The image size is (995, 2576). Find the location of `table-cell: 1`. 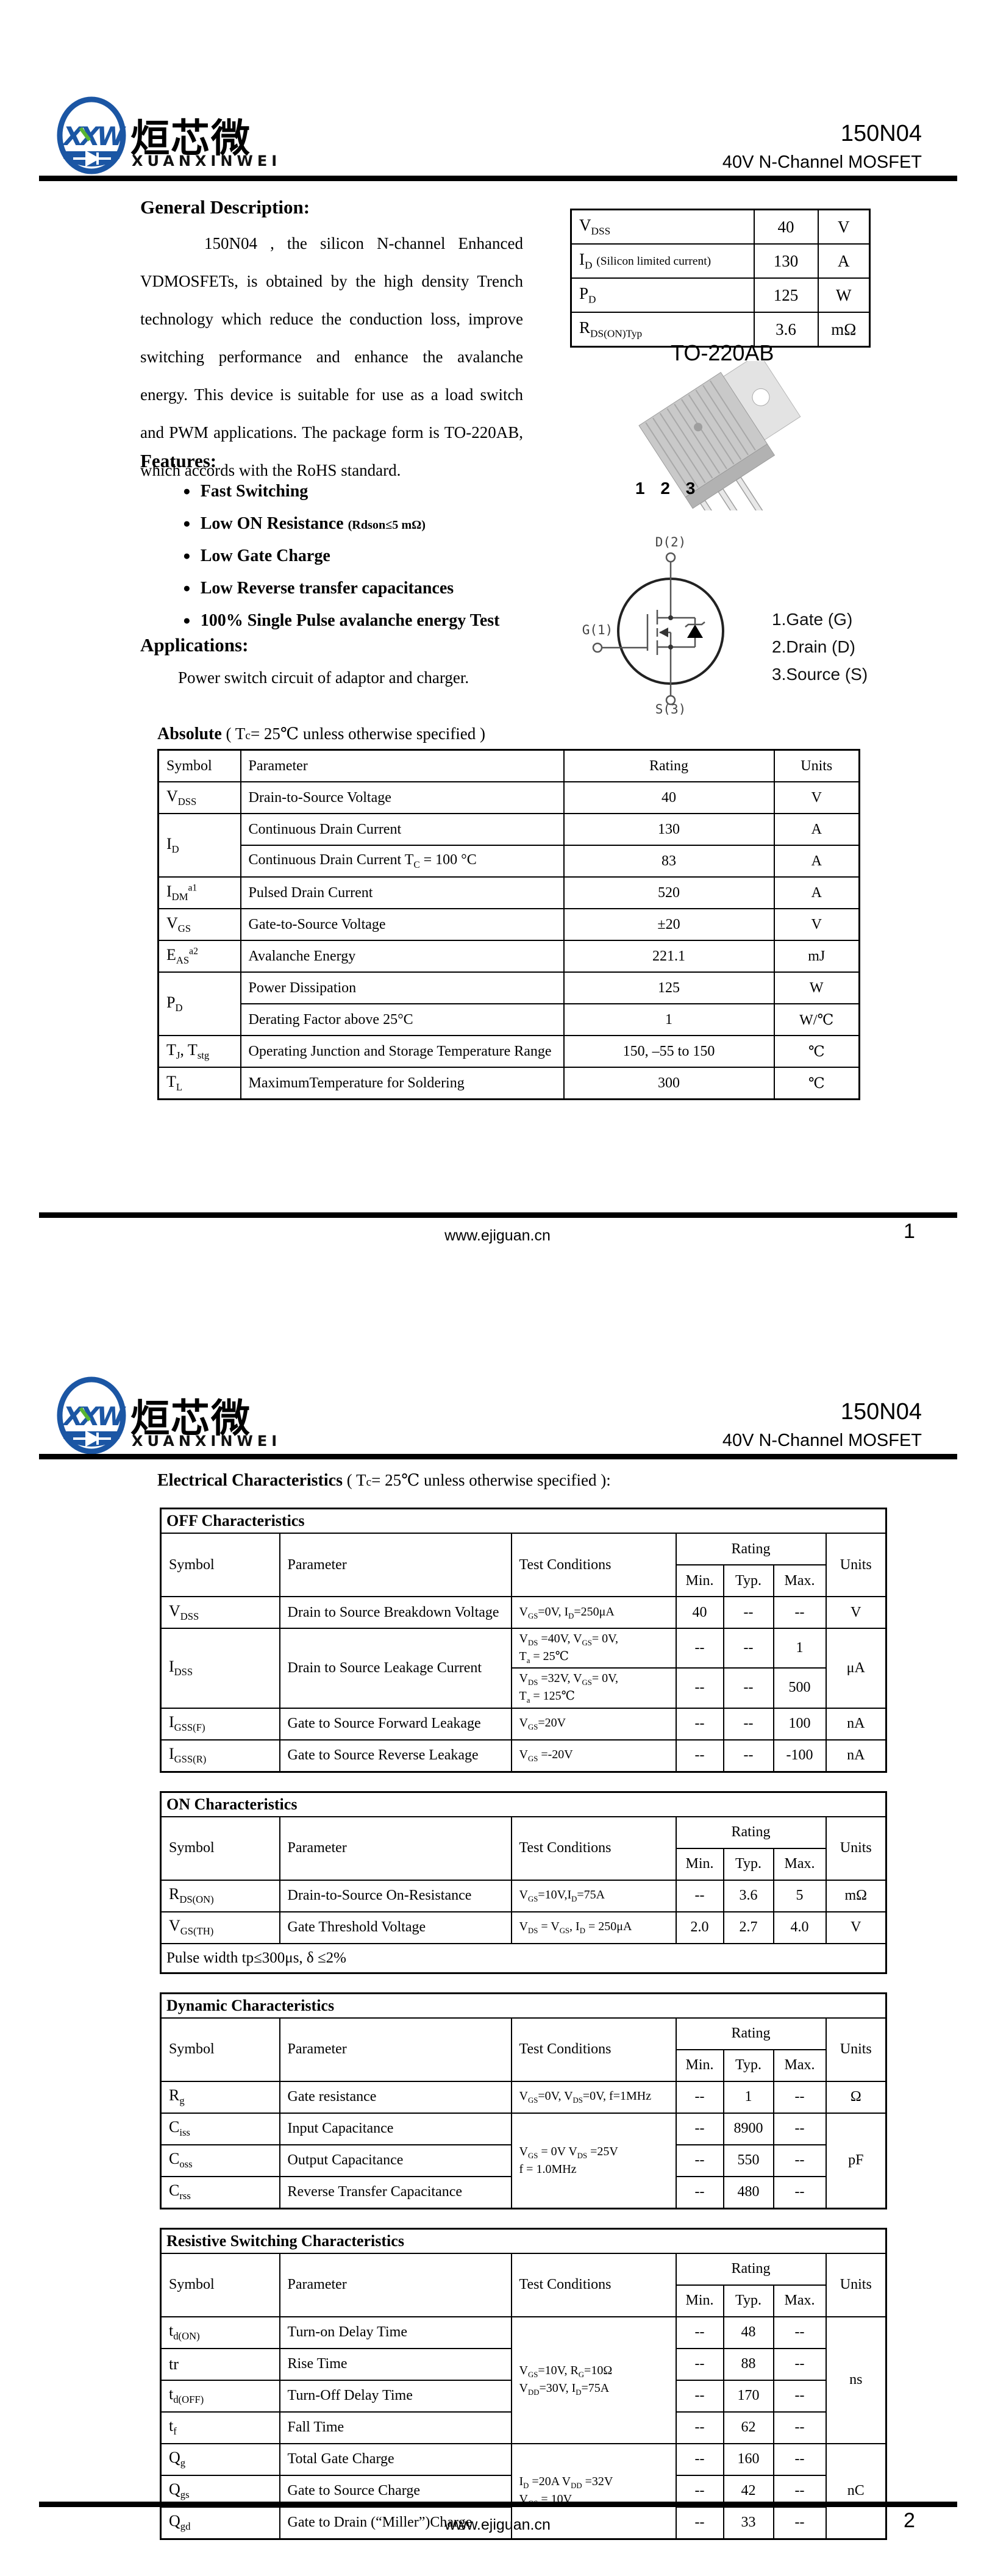

table-cell: 1 is located at coordinates (800, 1648).